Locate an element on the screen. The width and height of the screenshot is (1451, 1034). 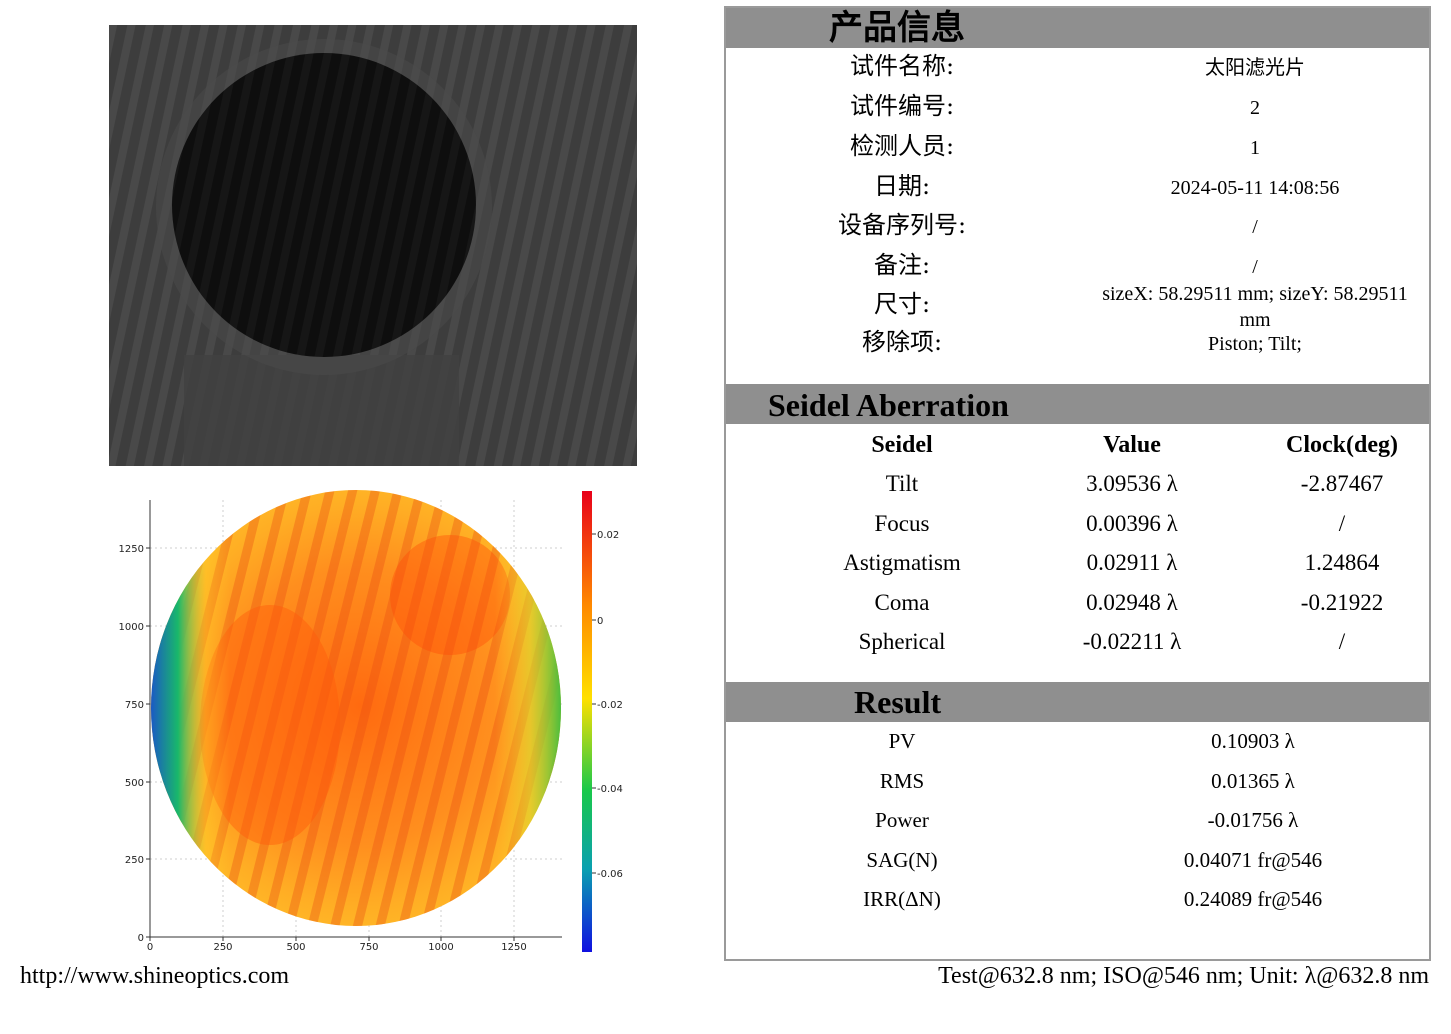
info-value: Piston; Tilt; is located at coordinates (1255, 344).